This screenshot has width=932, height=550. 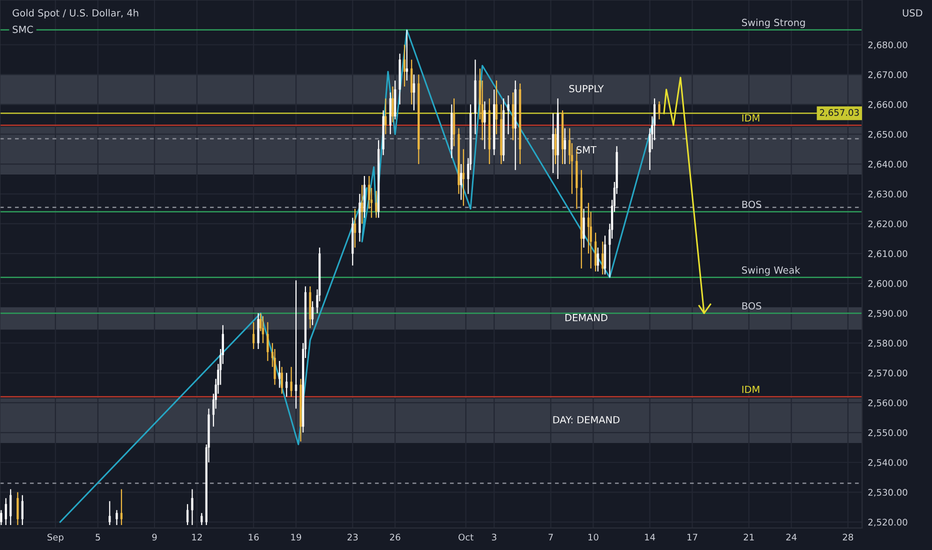 What do you see at coordinates (888, 374) in the screenshot?
I see `y-tick-label: 2,570.00` at bounding box center [888, 374].